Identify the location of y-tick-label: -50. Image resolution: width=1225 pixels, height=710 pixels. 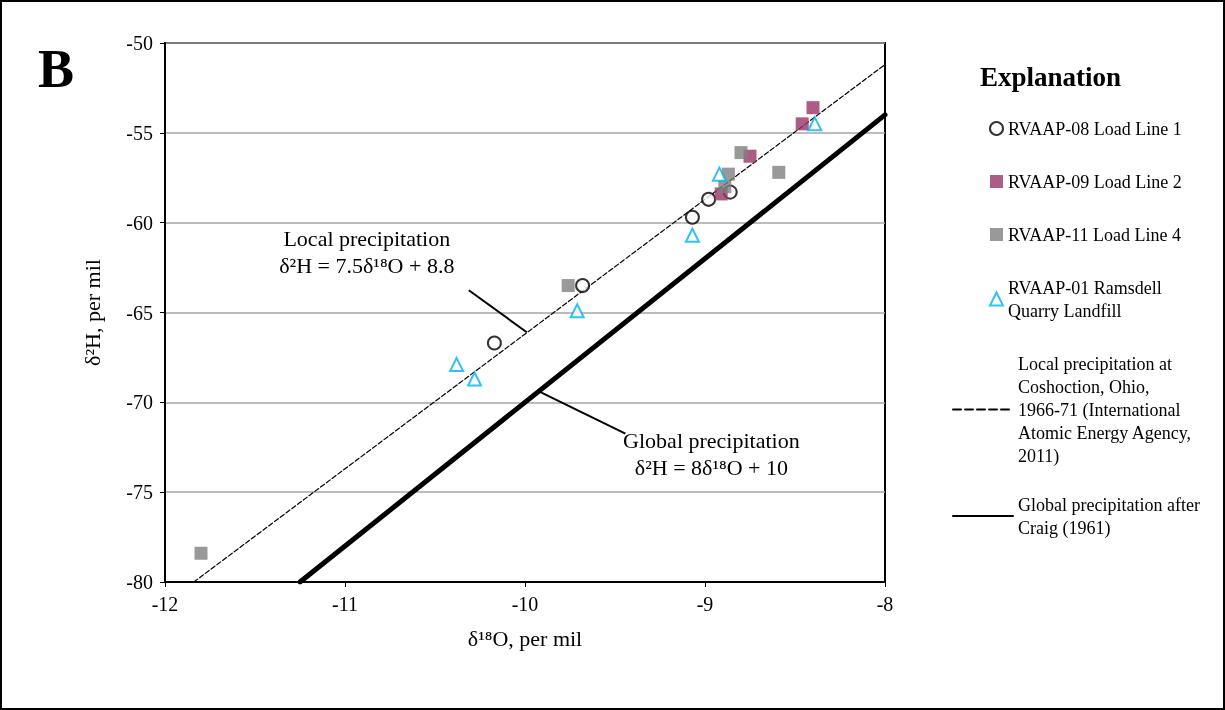
(139, 43).